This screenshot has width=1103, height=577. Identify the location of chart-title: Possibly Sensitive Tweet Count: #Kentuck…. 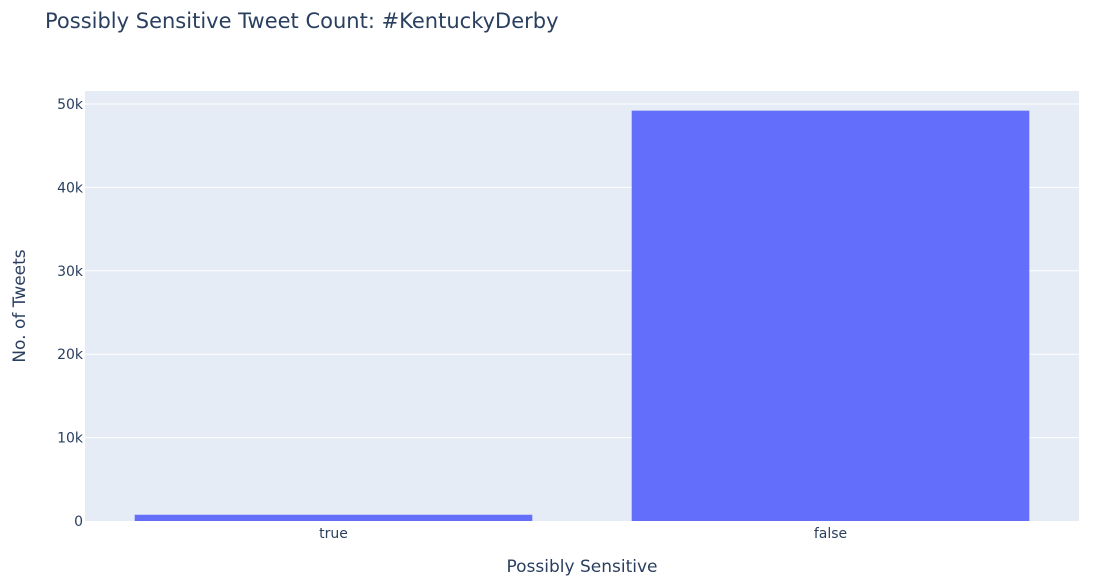
(302, 21).